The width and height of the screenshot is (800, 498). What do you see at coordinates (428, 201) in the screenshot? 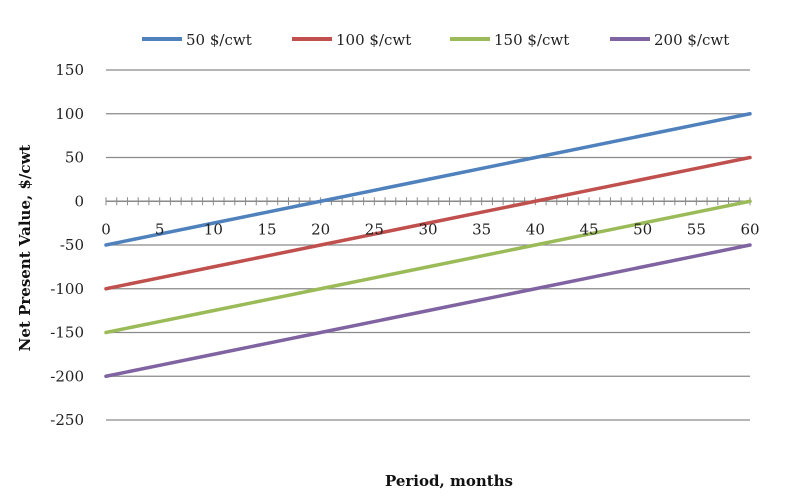
I see `x-axis` at bounding box center [428, 201].